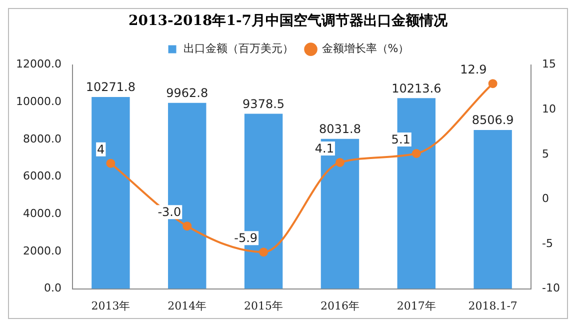  What do you see at coordinates (417, 88) in the screenshot?
I see `data-label: 10213.6` at bounding box center [417, 88].